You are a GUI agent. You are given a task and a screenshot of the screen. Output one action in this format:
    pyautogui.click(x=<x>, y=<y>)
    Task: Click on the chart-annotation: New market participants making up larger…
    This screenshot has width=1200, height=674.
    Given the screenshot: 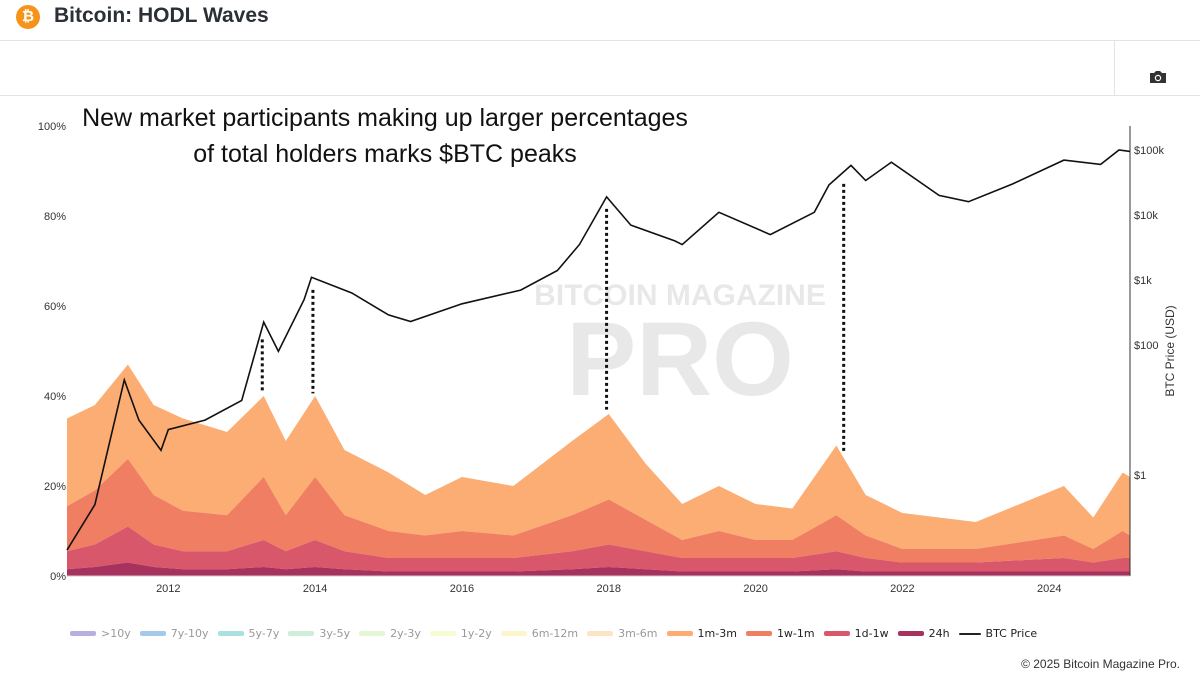 What is the action you would take?
    pyautogui.click(x=385, y=136)
    